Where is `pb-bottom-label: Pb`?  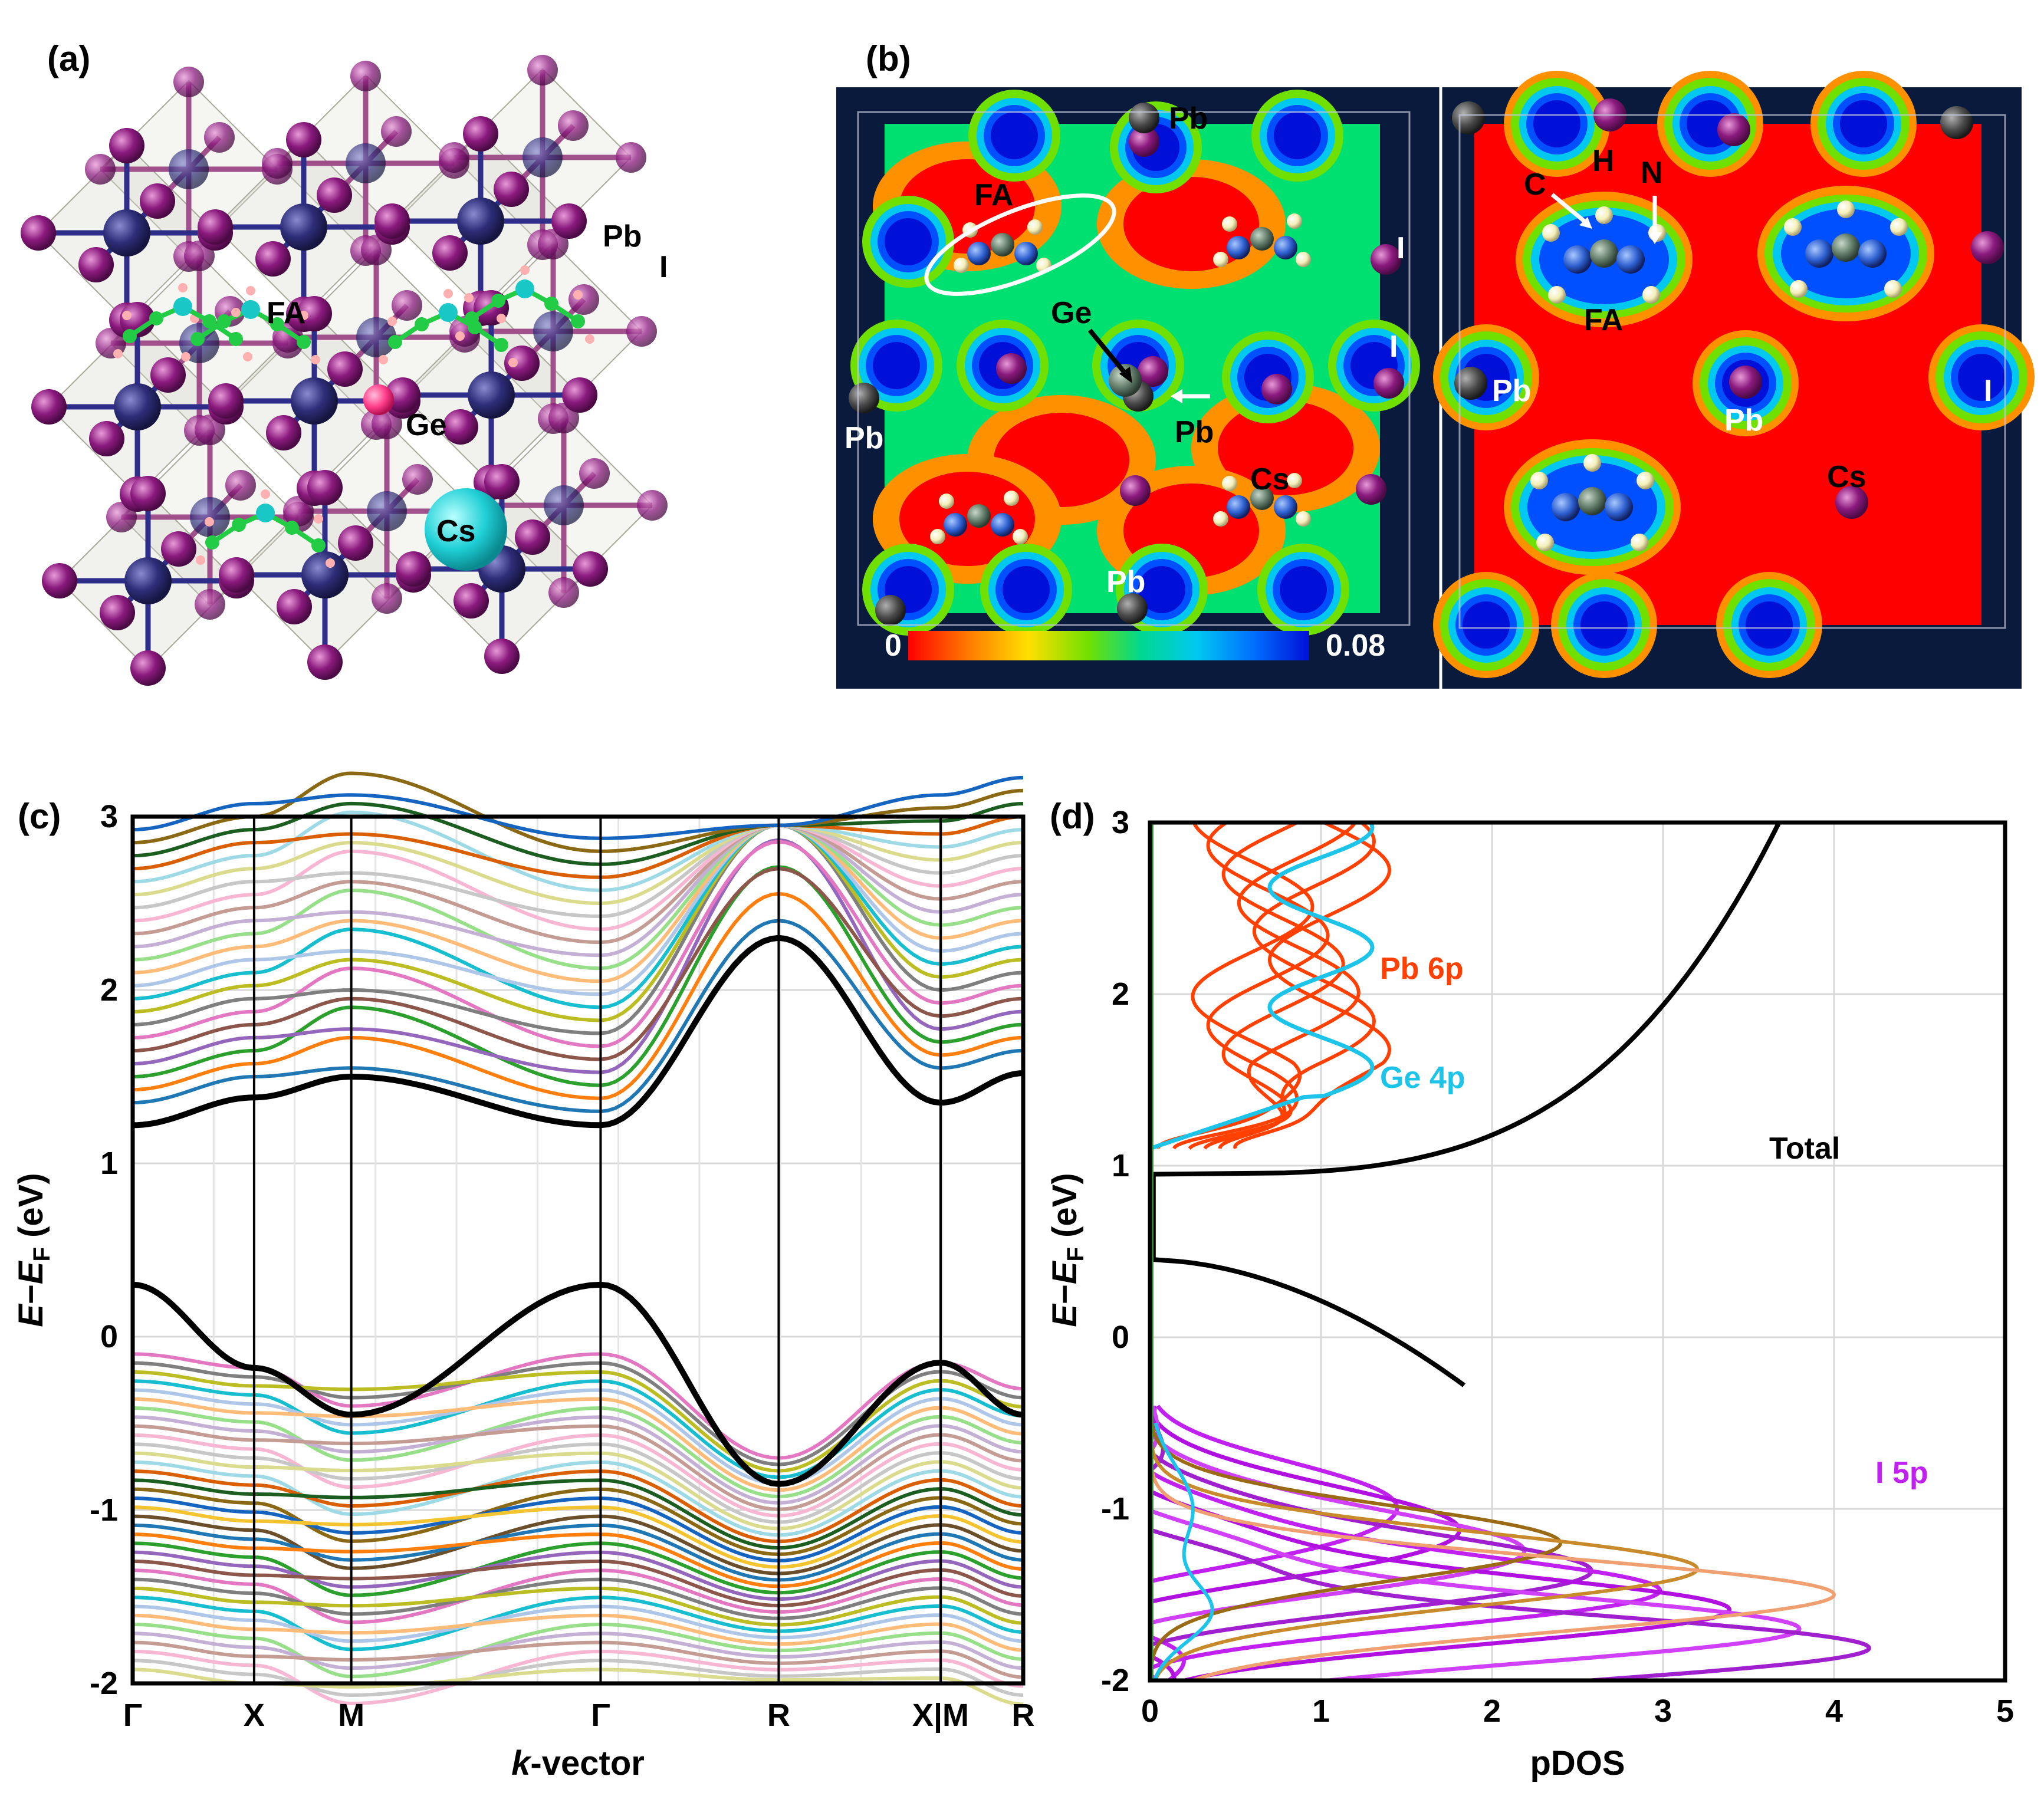 pb-bottom-label: Pb is located at coordinates (1125, 582).